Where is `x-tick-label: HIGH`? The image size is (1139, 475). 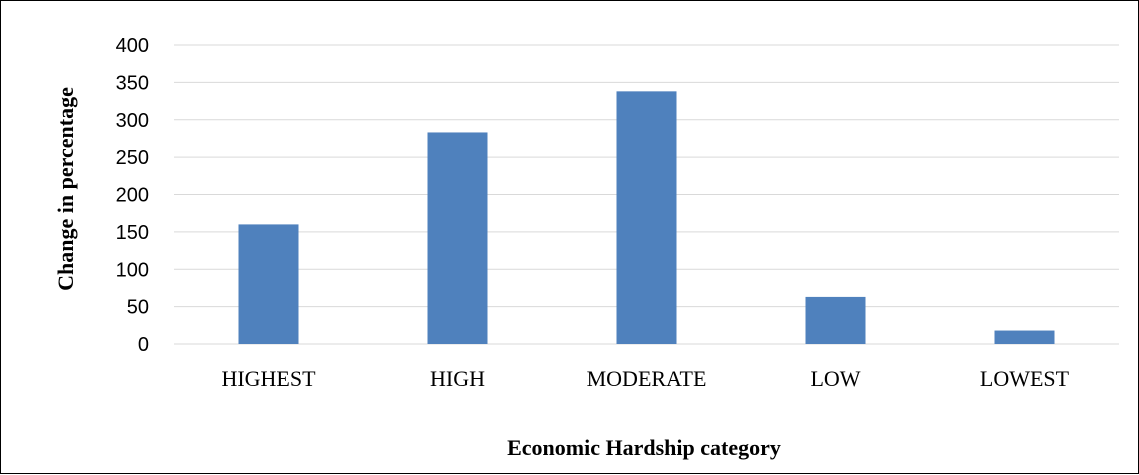
x-tick-label: HIGH is located at coordinates (457, 378).